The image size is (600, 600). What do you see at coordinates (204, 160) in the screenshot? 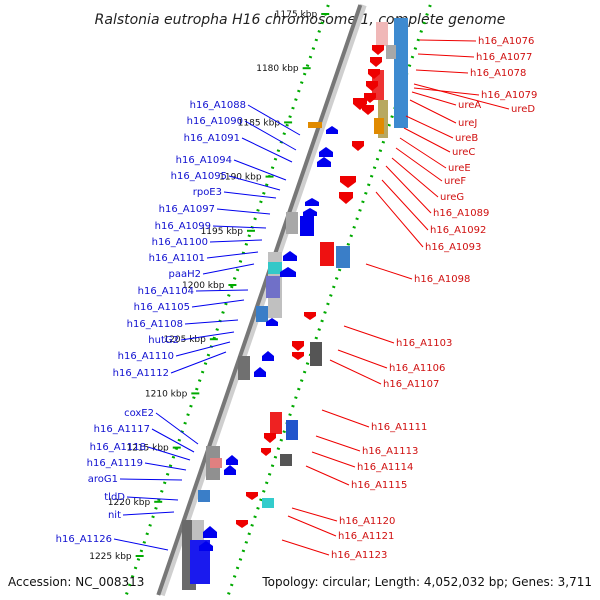
I see `forward-gene-label: h16_A1094` at bounding box center [204, 160].